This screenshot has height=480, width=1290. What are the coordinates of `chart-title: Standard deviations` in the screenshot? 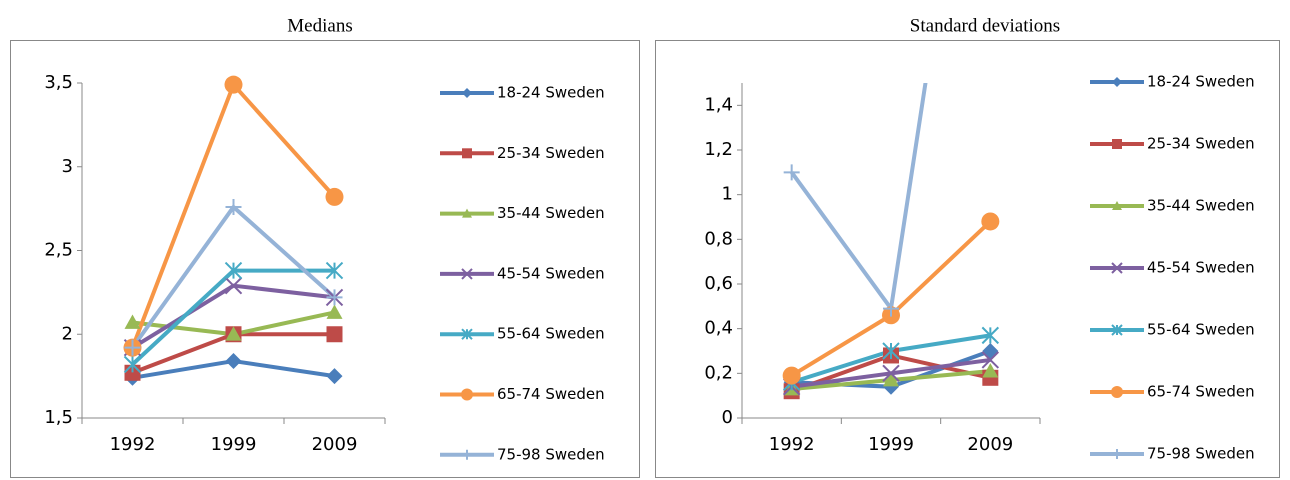 It's located at (985, 25).